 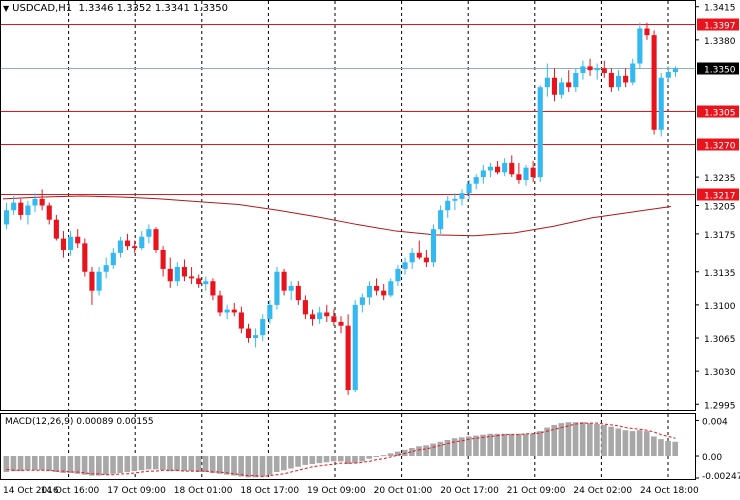 What do you see at coordinates (720, 147) in the screenshot?
I see `level-tag-label: 1.3270` at bounding box center [720, 147].